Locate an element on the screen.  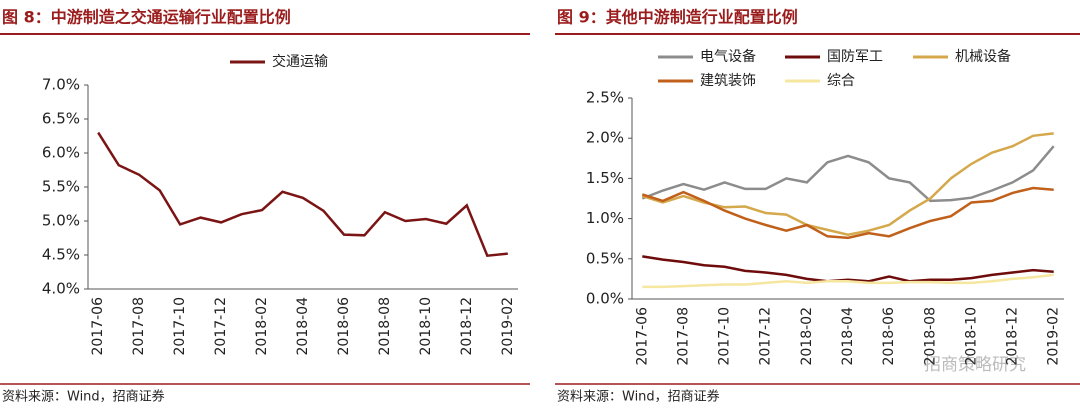
legend-label: 机械设备 is located at coordinates (983, 56).